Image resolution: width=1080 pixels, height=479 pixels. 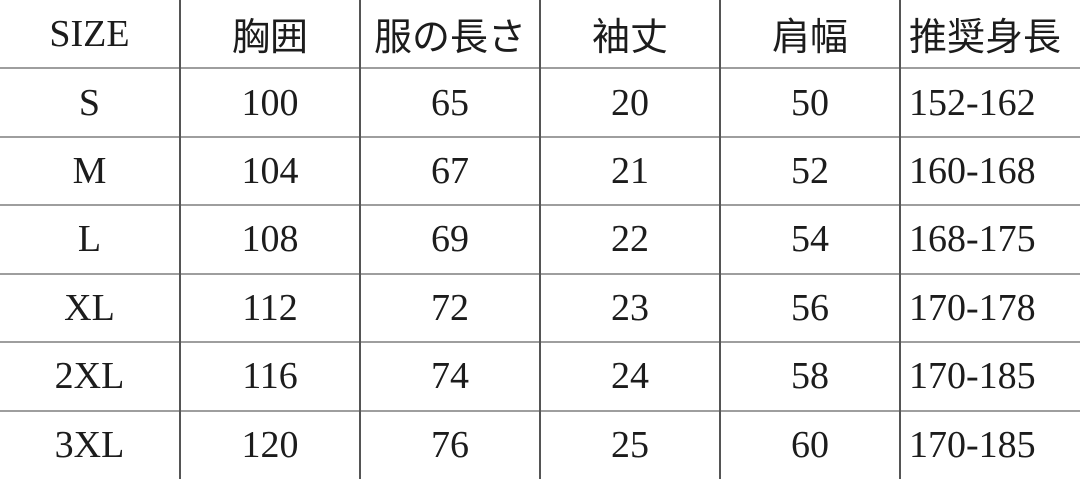 I want to click on table-row-m: M 104 67 21 52 160-168, so click(x=540, y=170).